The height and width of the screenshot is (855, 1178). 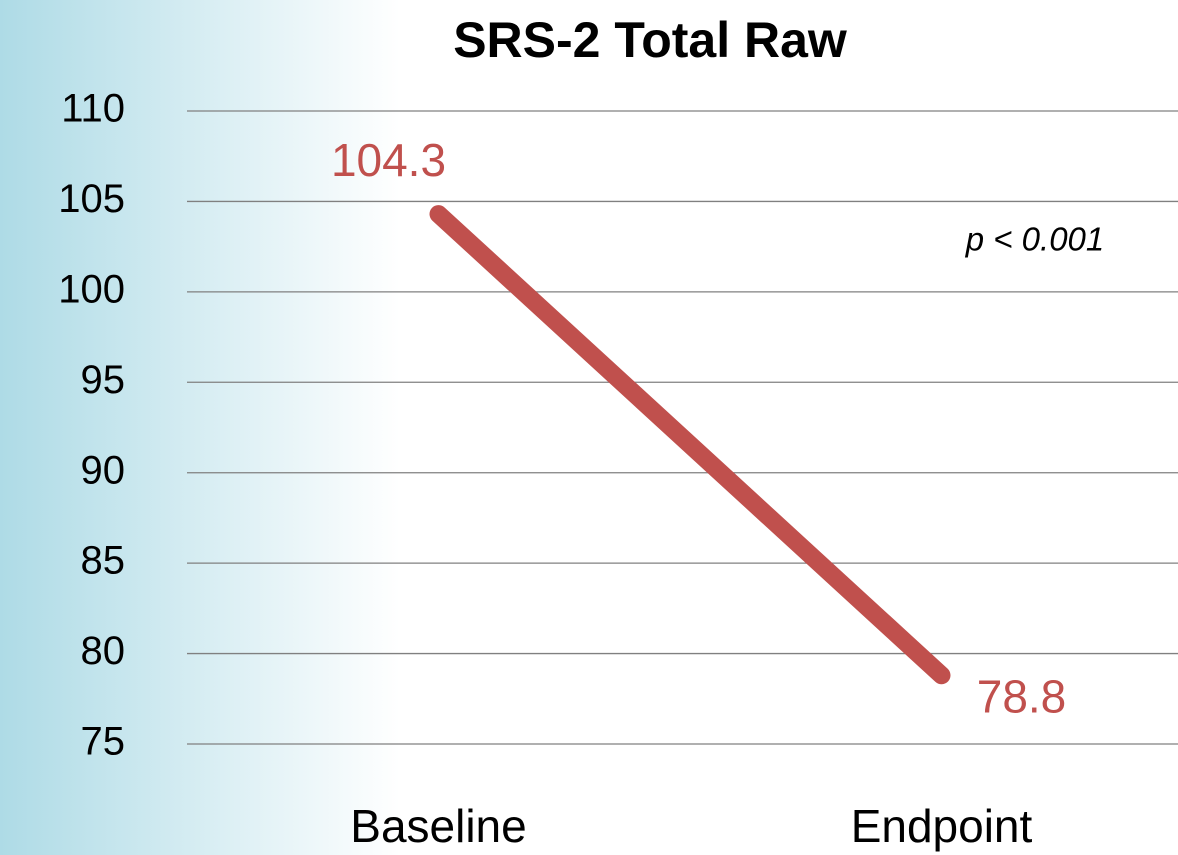 What do you see at coordinates (103, 651) in the screenshot?
I see `y-tick-label: 80` at bounding box center [103, 651].